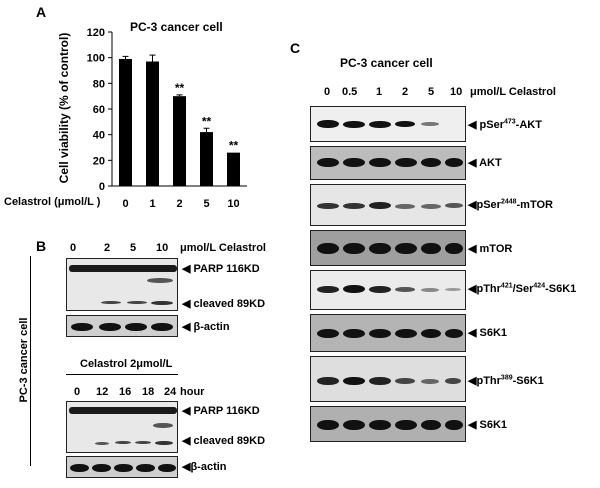 This screenshot has width=600, height=488. What do you see at coordinates (52, 202) in the screenshot?
I see `panel-a-xlabel: Celastrol (μmol/L )` at bounding box center [52, 202].